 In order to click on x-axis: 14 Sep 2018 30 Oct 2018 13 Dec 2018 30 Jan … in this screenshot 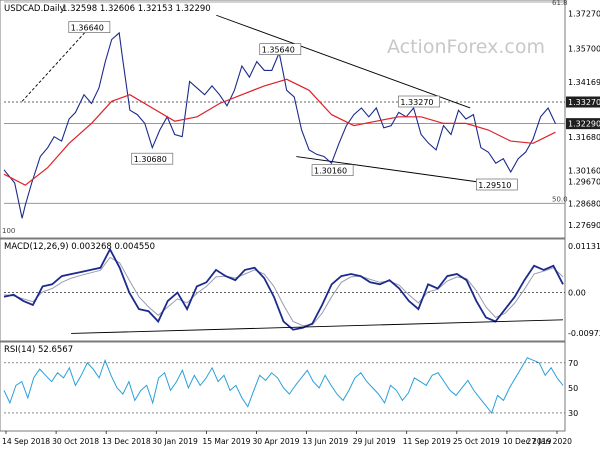, I will do `click(287, 438)`.